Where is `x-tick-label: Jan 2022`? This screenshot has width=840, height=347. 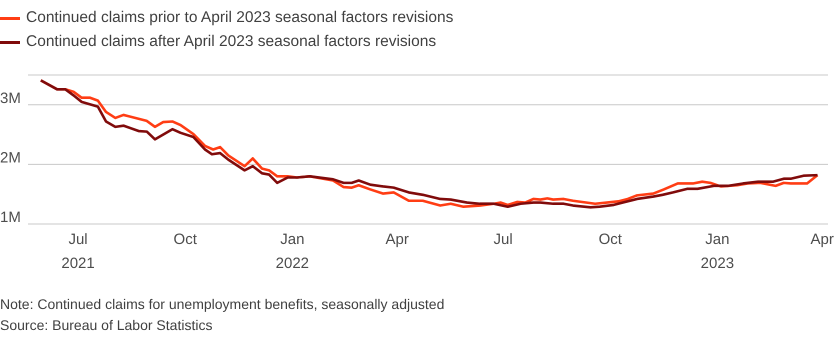
x-tick-label: Jan 2022 is located at coordinates (293, 251).